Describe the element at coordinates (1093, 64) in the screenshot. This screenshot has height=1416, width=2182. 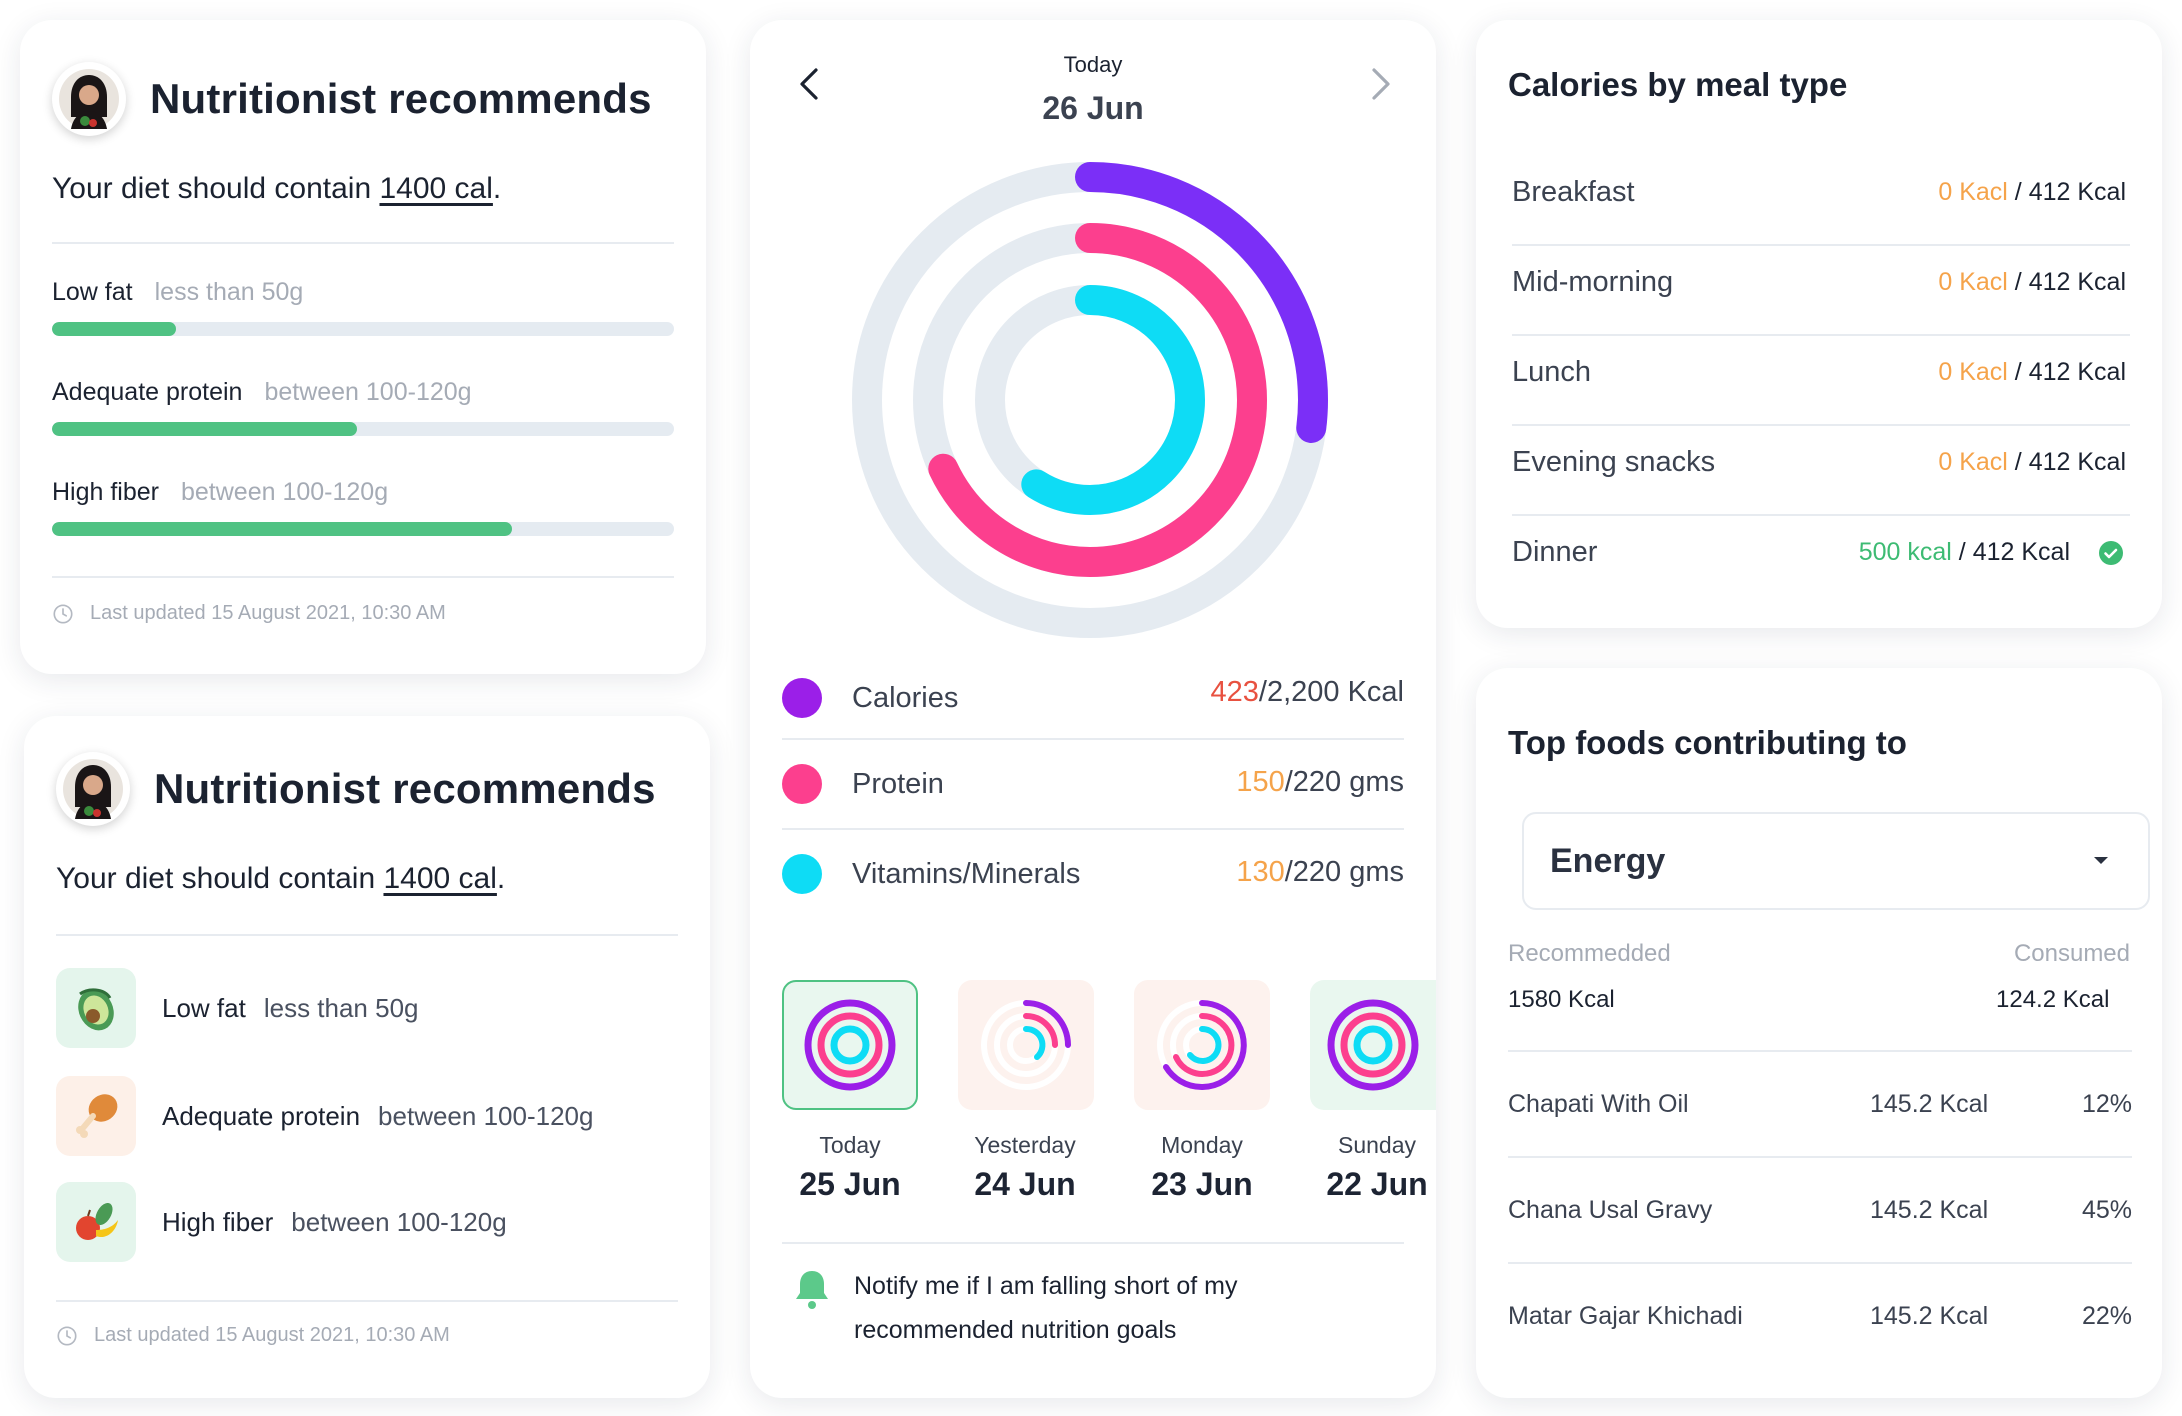
I see `date-label: Today` at that location.